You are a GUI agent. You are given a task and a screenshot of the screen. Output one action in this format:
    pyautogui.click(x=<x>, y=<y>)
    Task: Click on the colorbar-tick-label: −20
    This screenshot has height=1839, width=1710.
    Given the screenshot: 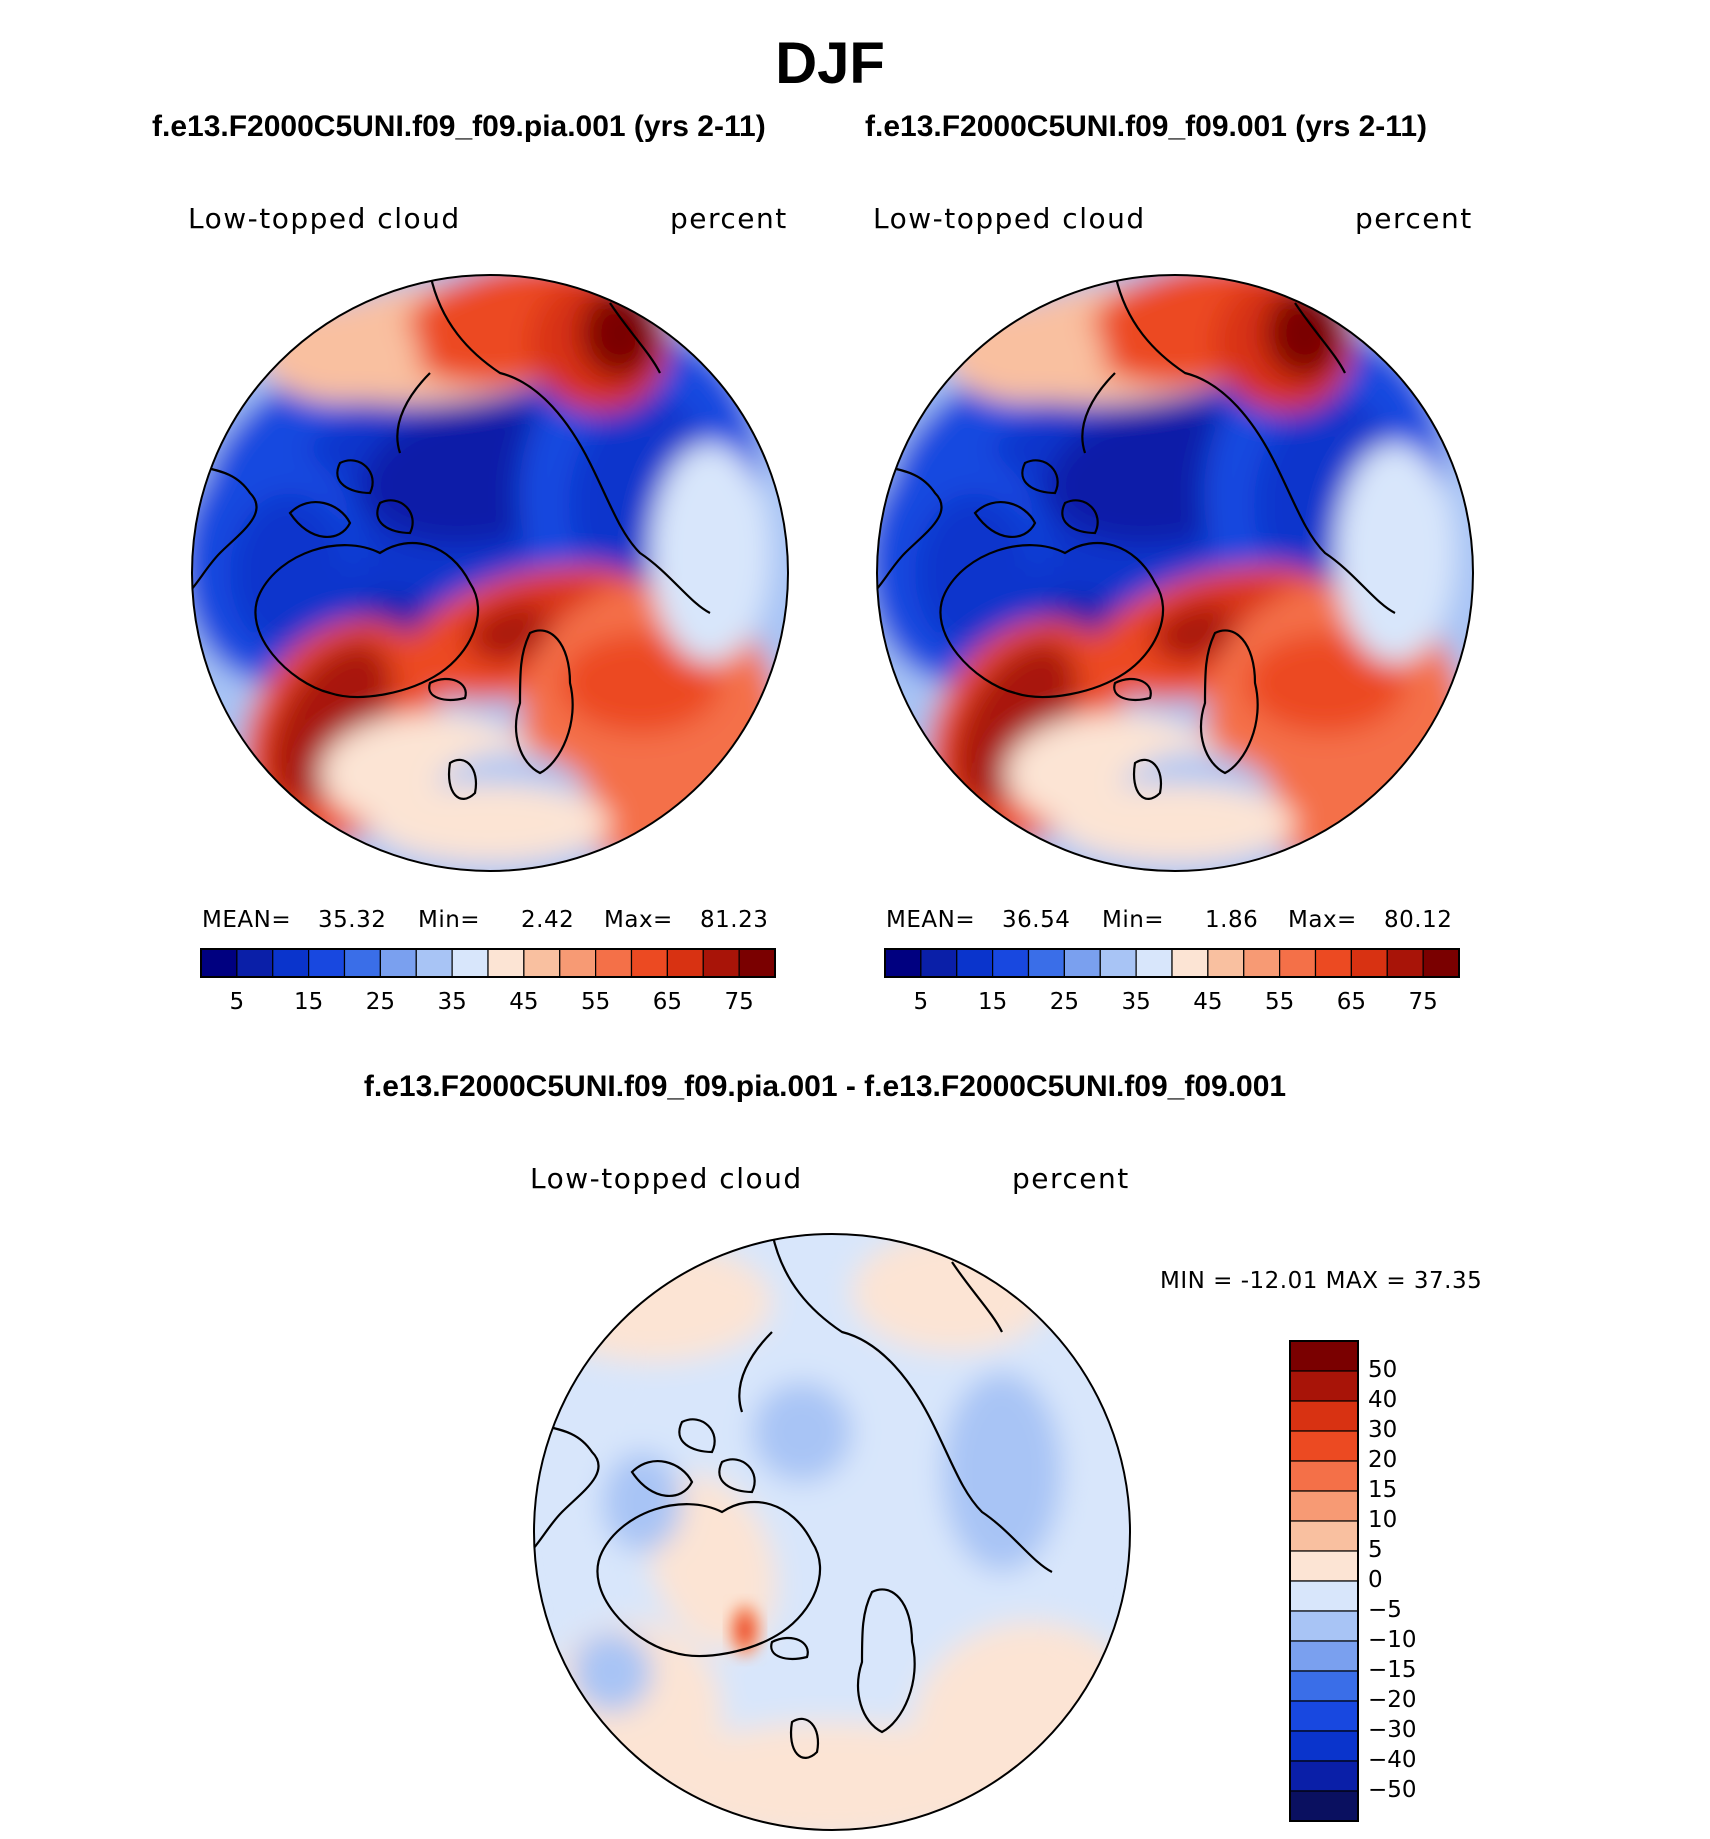 What is the action you would take?
    pyautogui.click(x=1392, y=1700)
    